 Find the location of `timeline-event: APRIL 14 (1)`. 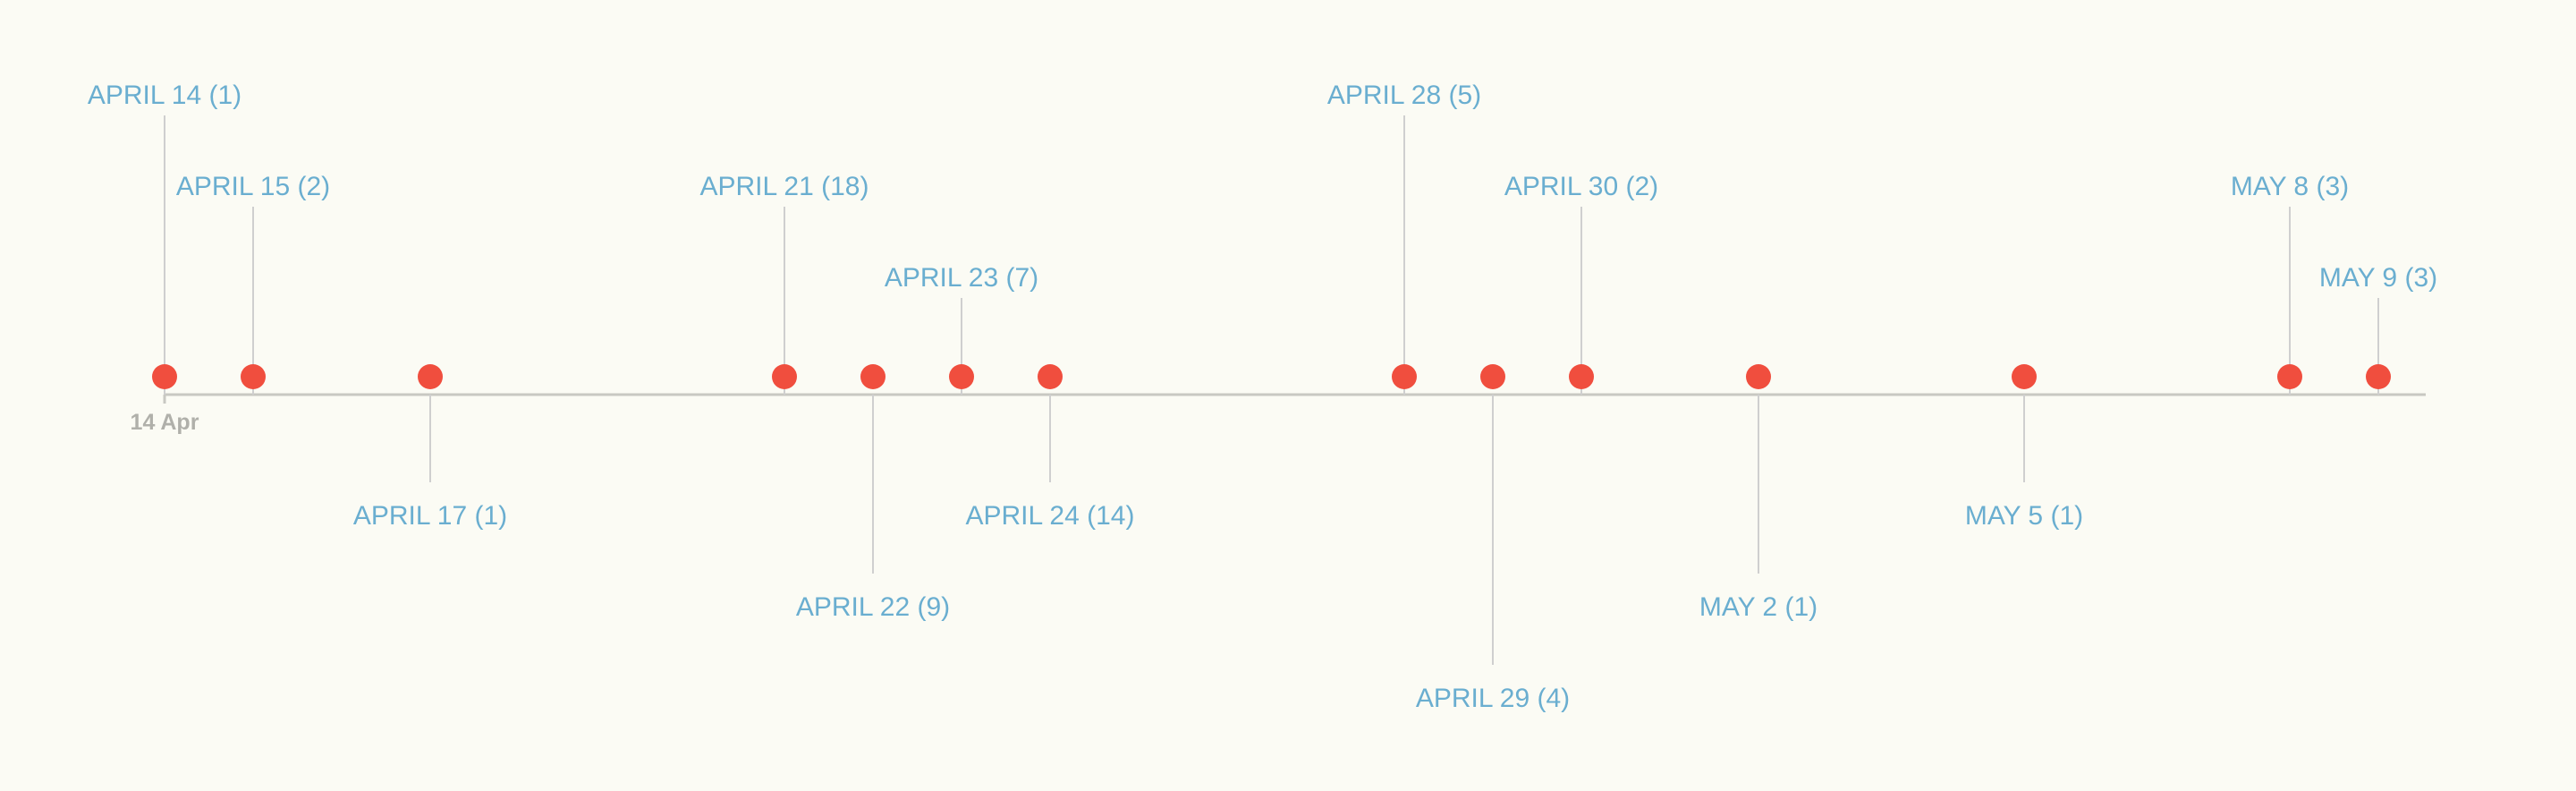

timeline-event: APRIL 14 (1) is located at coordinates (165, 238).